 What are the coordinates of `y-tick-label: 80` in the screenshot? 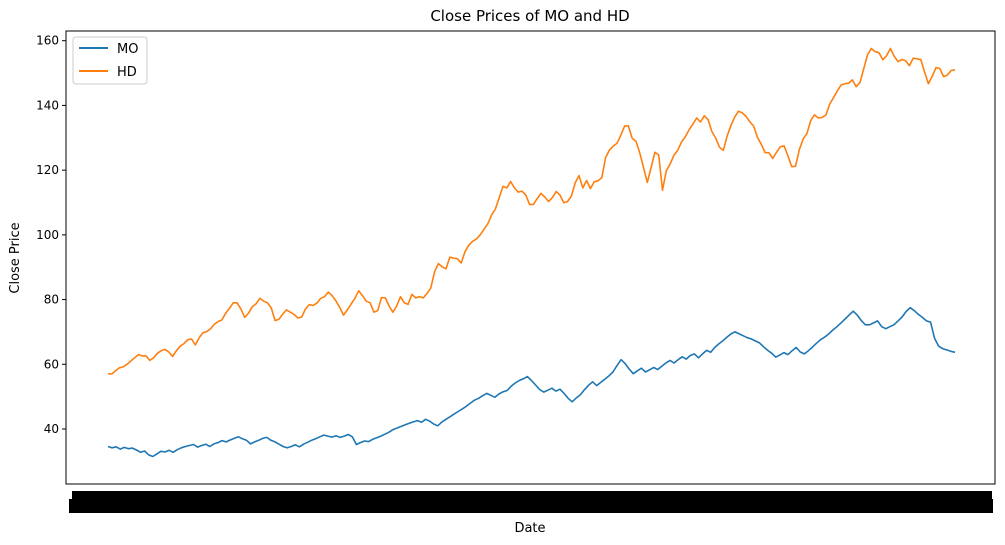 It's located at (51, 300).